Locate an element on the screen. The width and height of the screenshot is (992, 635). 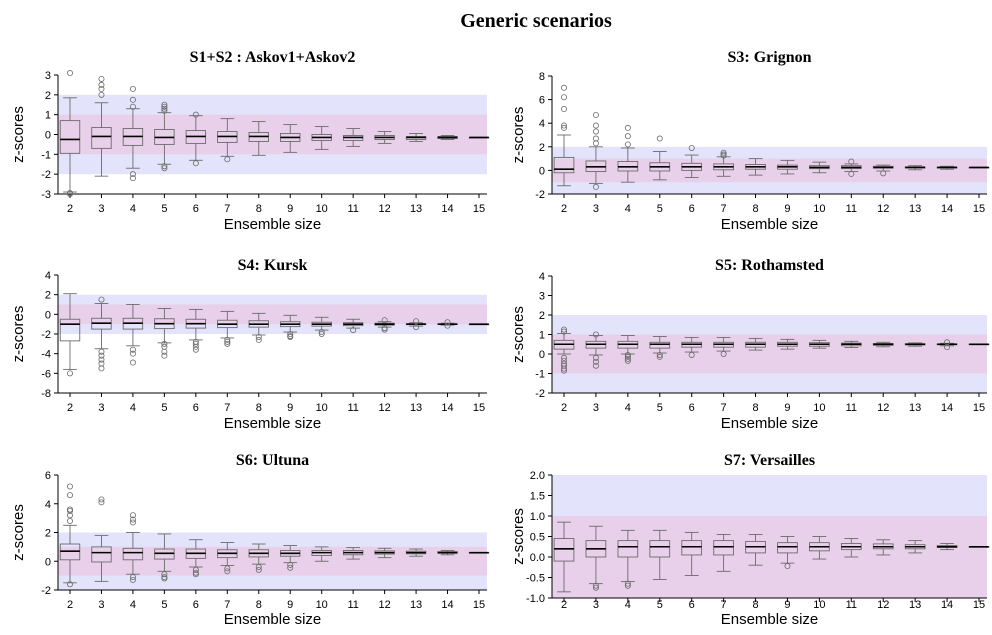
x-tick-label: 14 is located at coordinates (447, 209).